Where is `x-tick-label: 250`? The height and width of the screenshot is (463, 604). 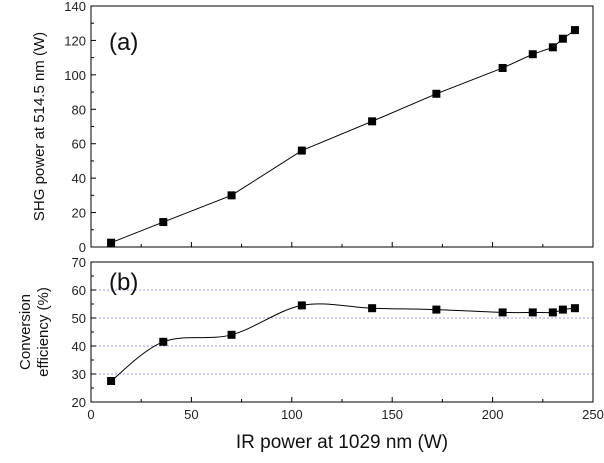 x-tick-label: 250 is located at coordinates (593, 414).